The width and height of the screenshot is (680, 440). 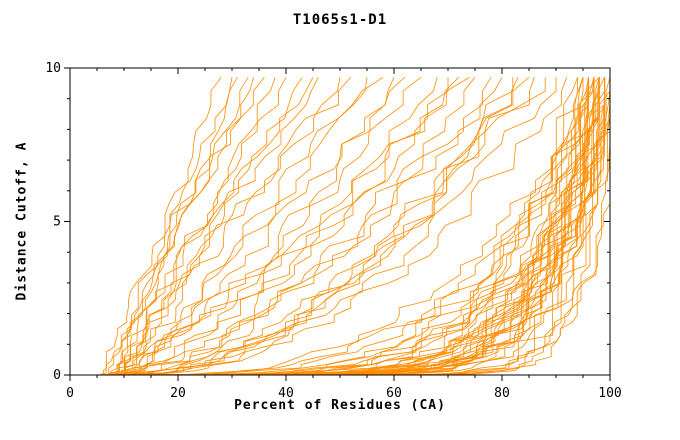 What do you see at coordinates (286, 393) in the screenshot?
I see `x-tick-label: 40` at bounding box center [286, 393].